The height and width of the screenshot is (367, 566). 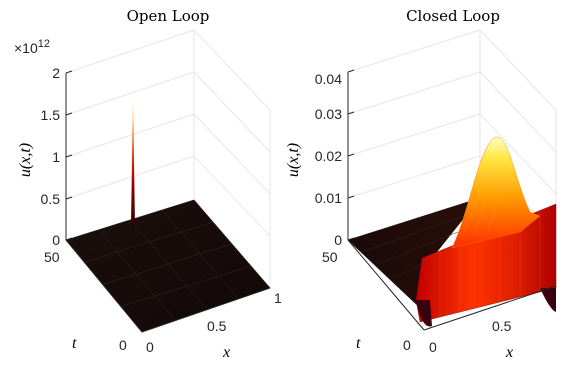 I want to click on open-title: Open Loop, so click(x=168, y=16).